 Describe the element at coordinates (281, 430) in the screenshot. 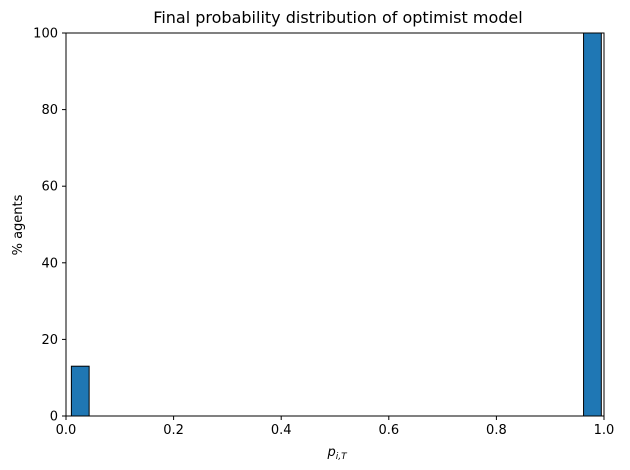

I see `x-tick-label-2: 0.4` at that location.